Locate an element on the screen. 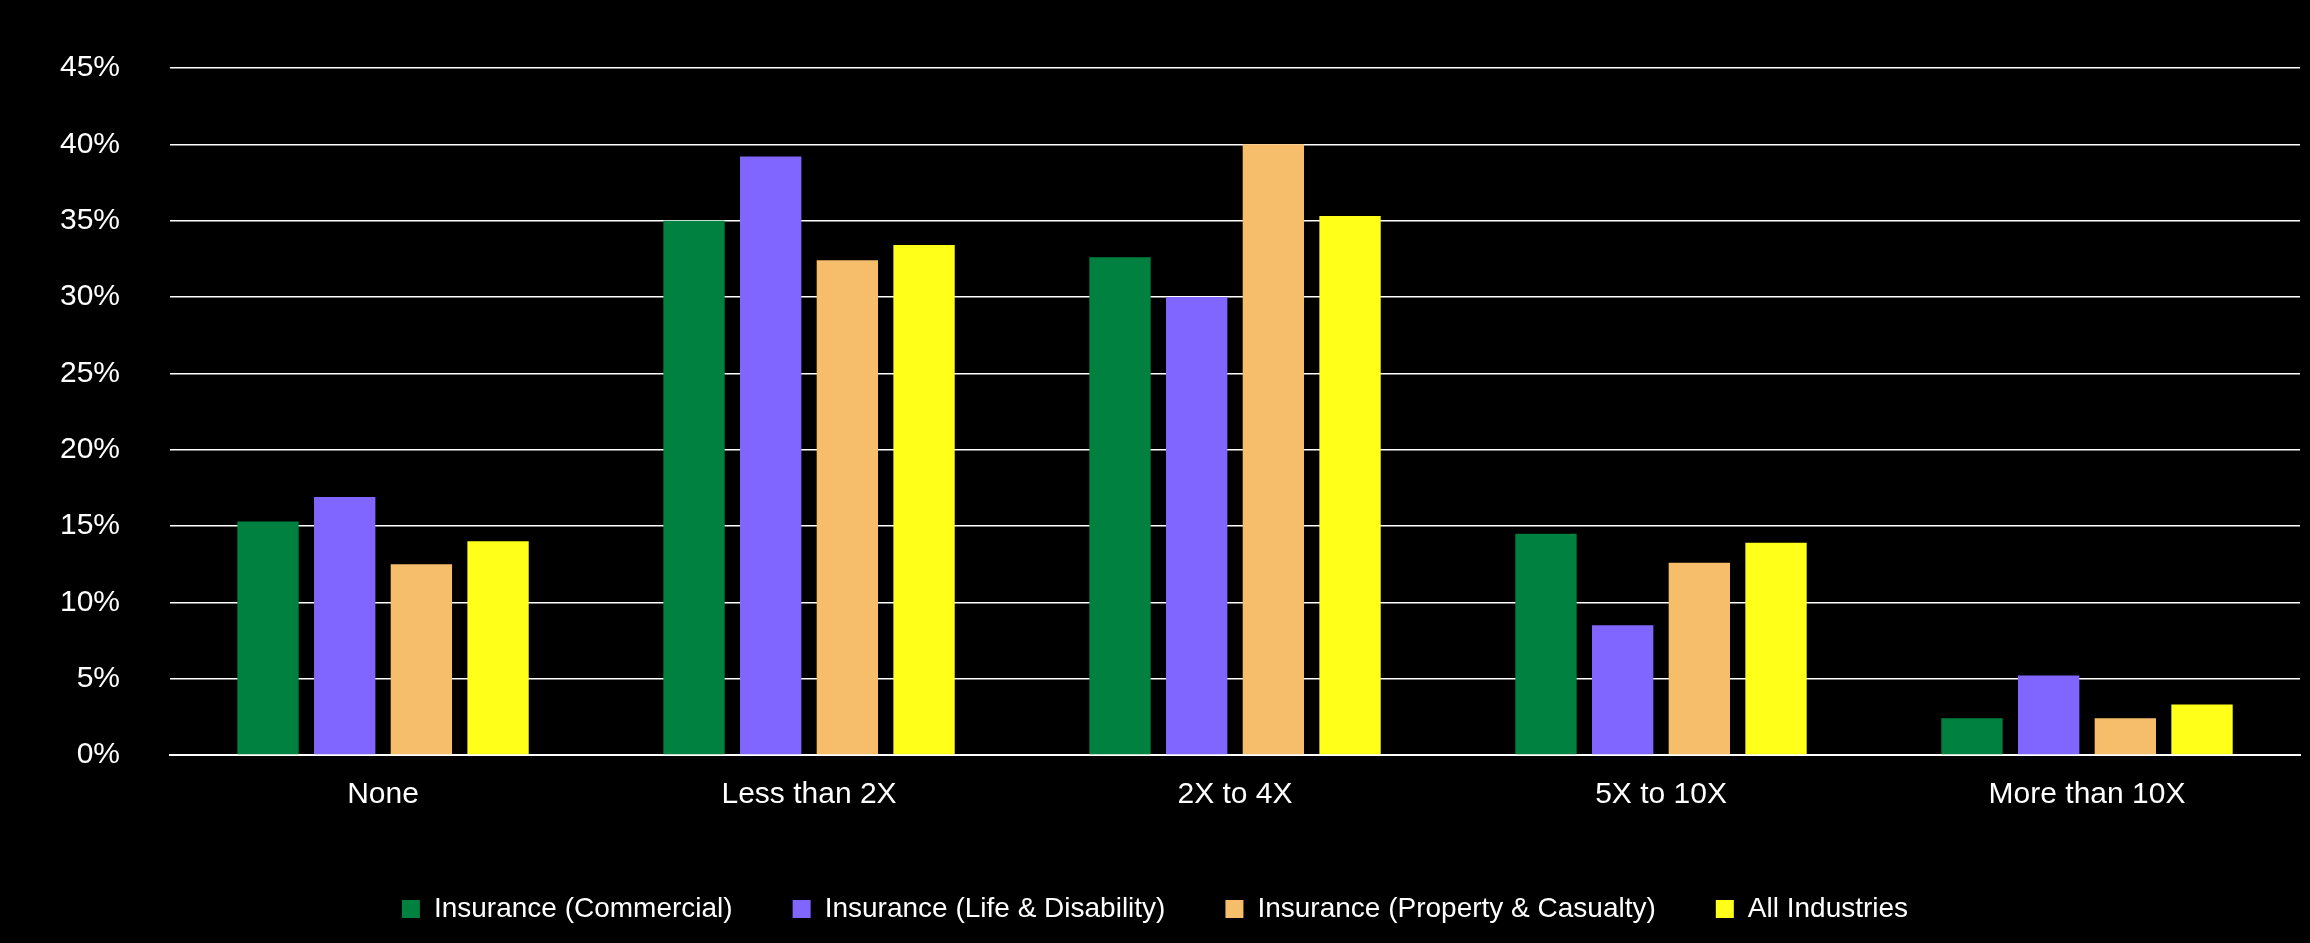 The width and height of the screenshot is (2310, 943). y-tick-label: 25% is located at coordinates (90, 371).